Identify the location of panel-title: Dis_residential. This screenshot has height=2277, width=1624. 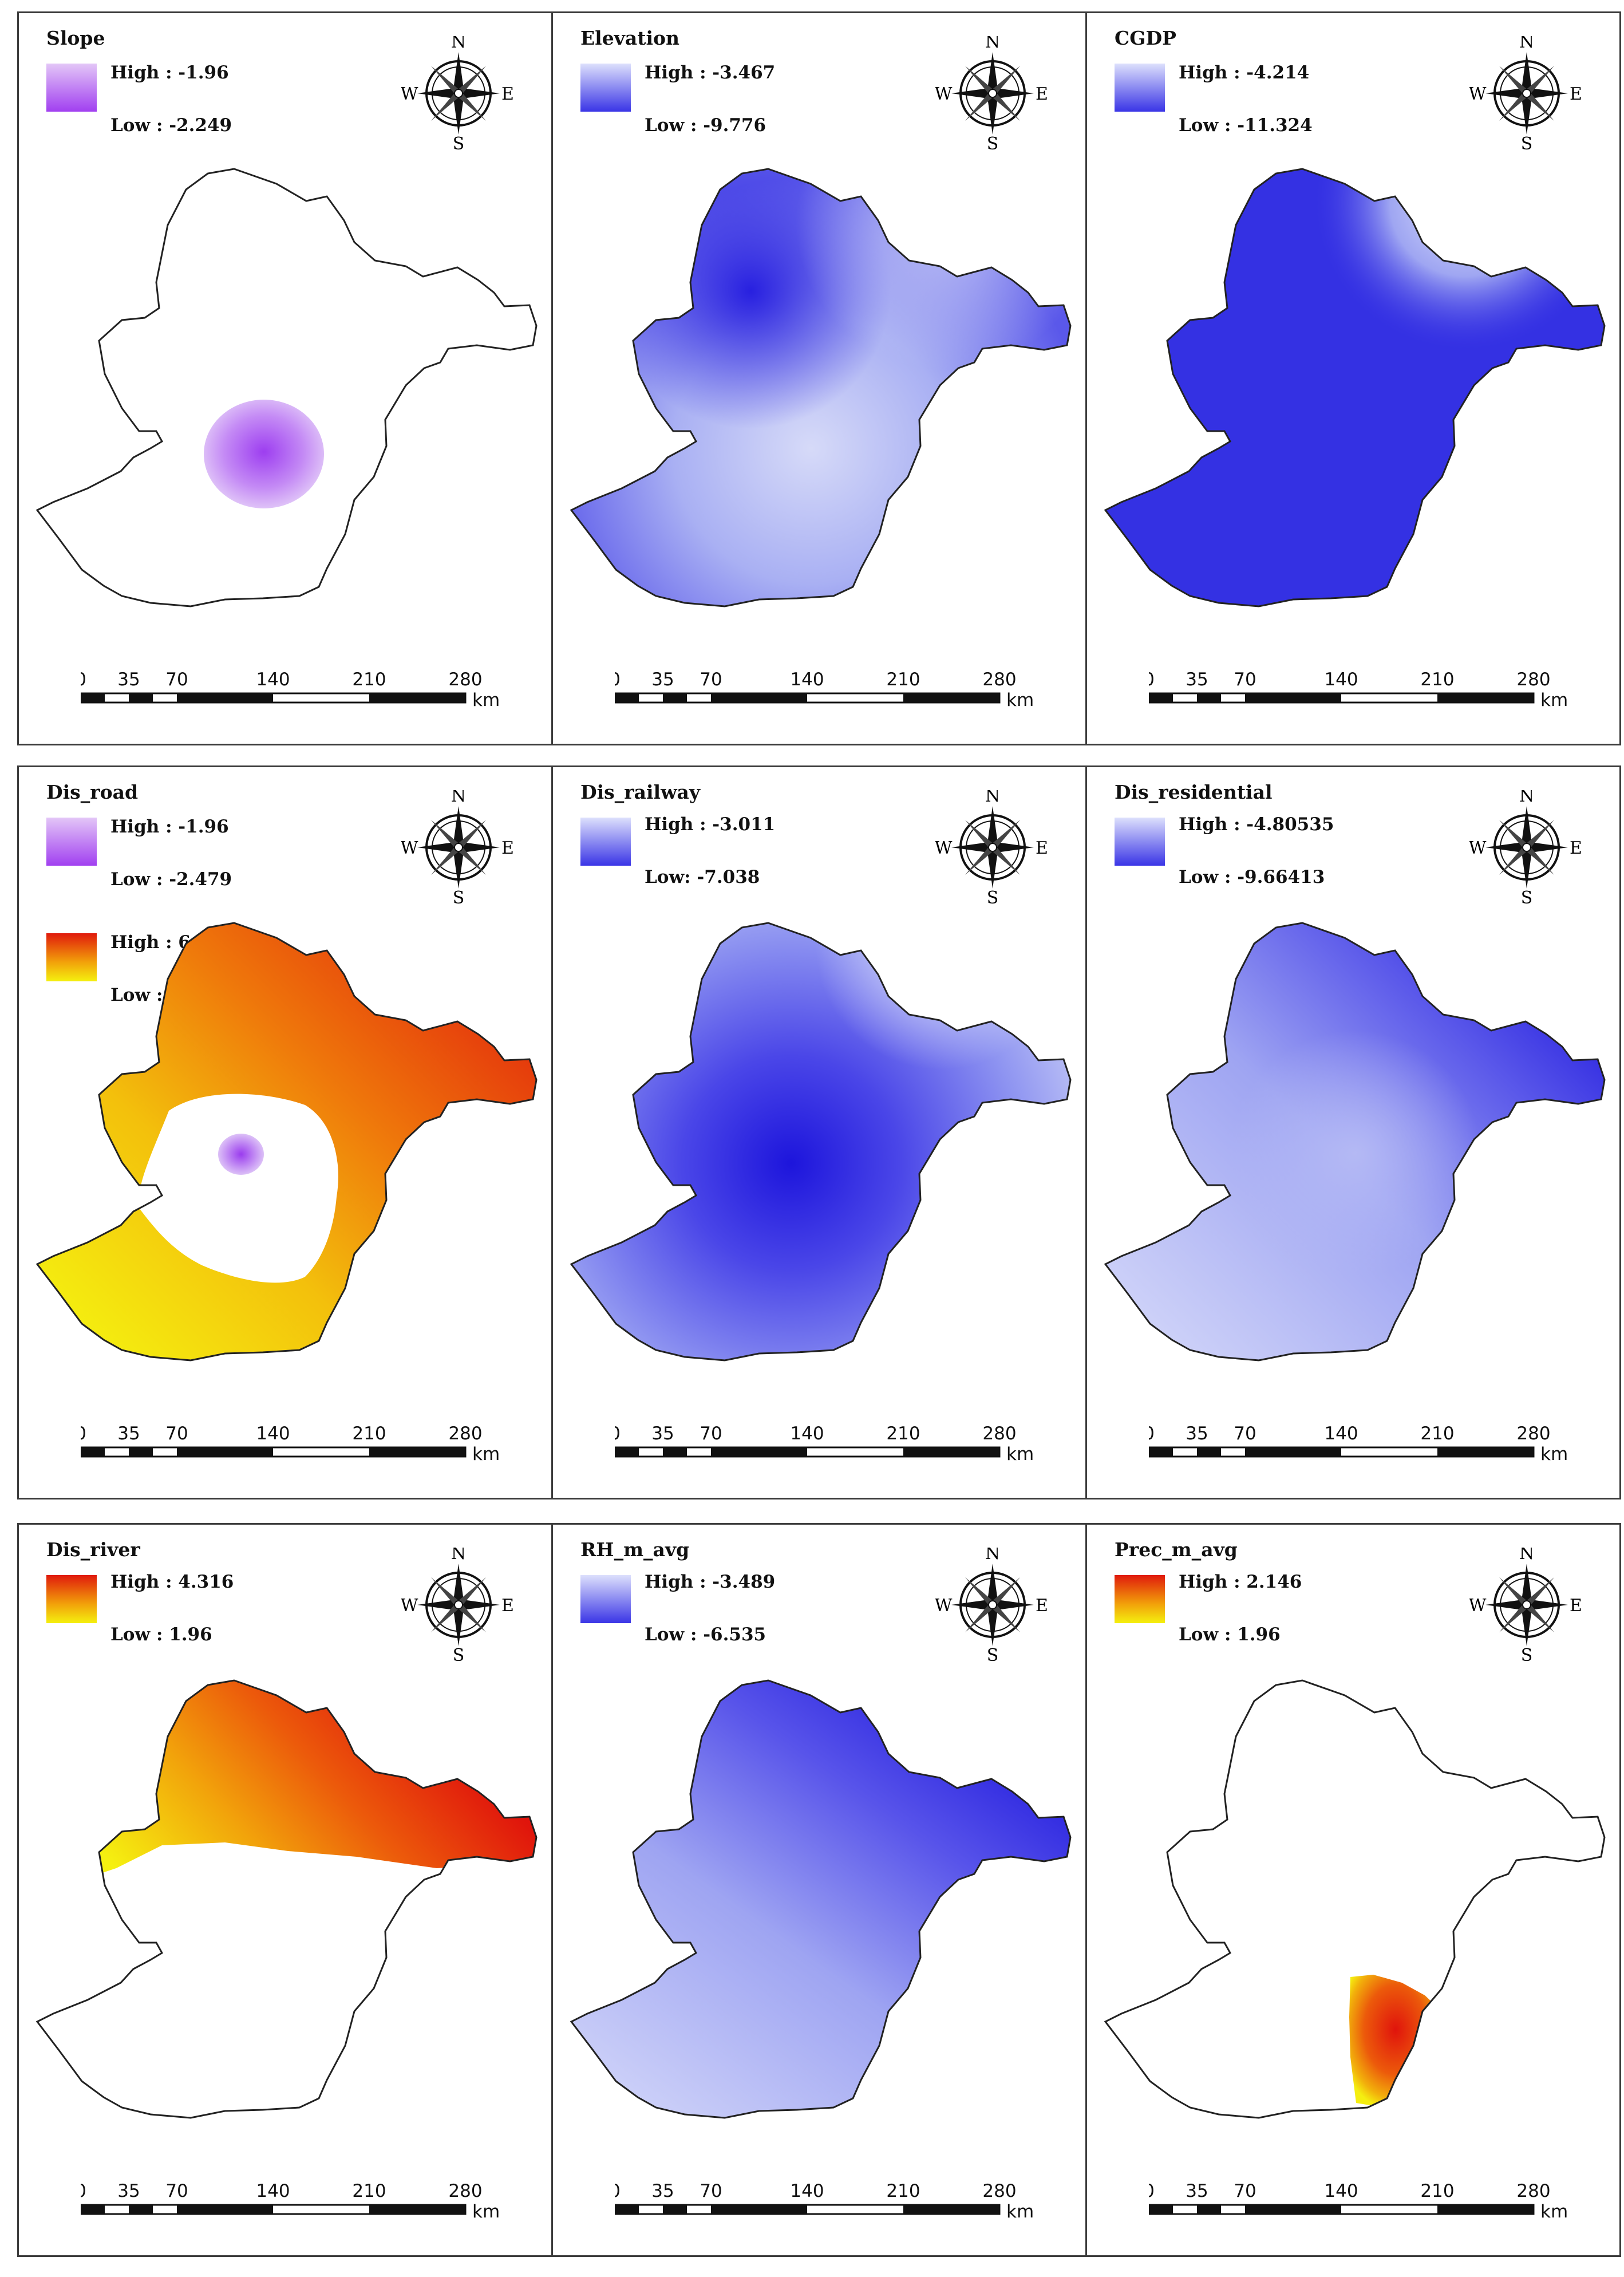
(1194, 792).